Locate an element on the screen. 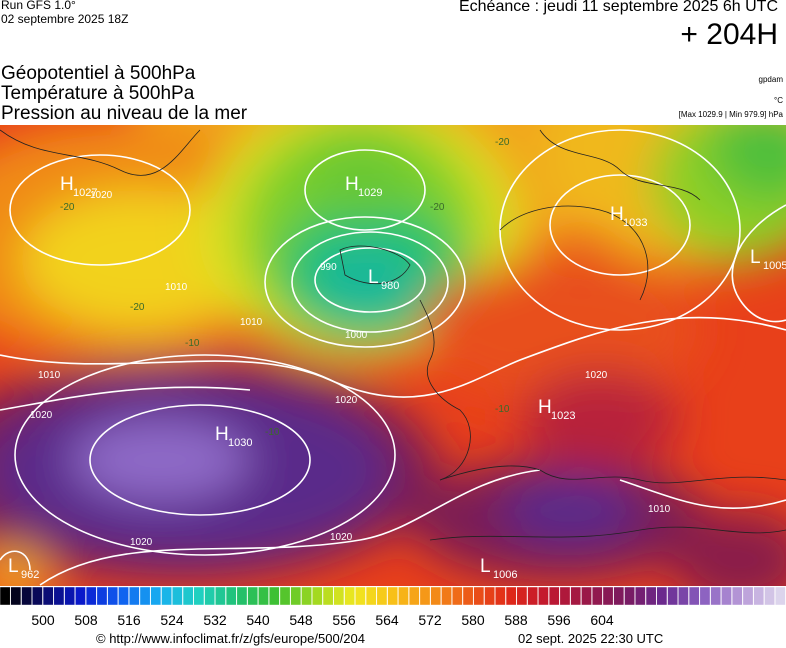 The width and height of the screenshot is (786, 648). center-value: 1029 is located at coordinates (370, 193).